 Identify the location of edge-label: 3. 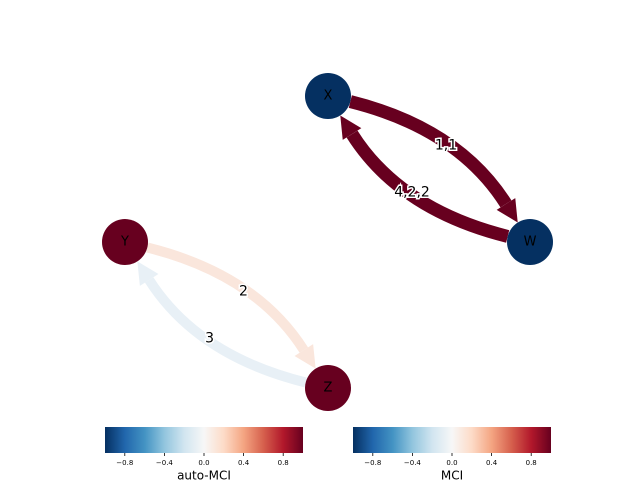
(209, 339).